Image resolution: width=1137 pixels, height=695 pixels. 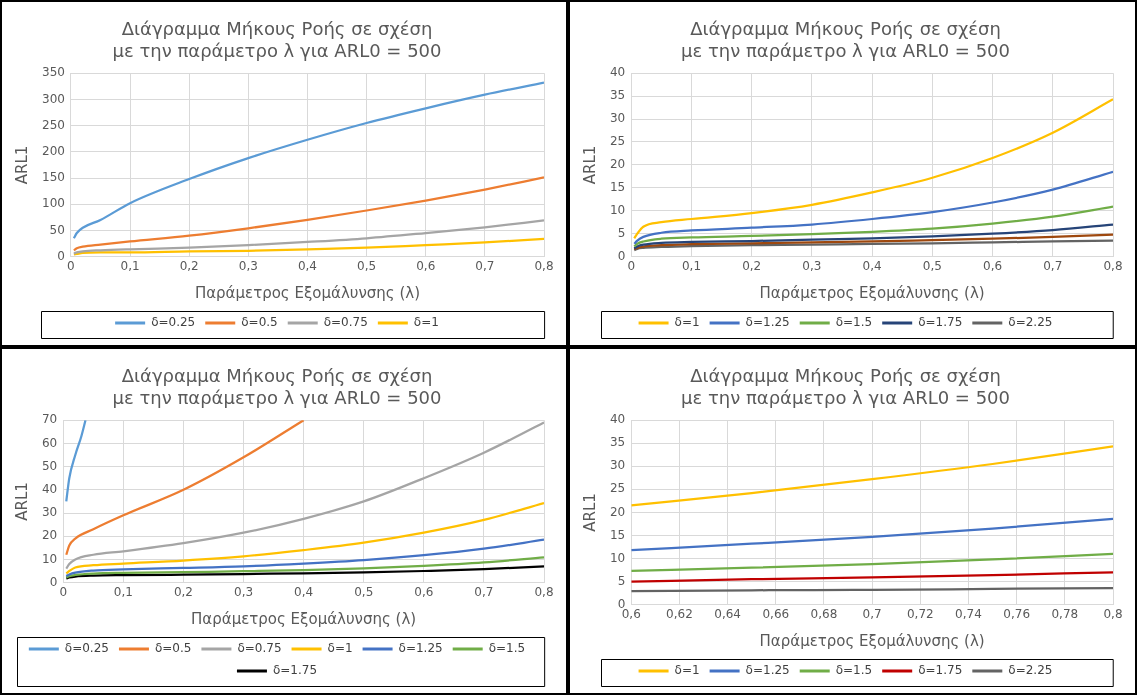 What do you see at coordinates (53, 203) in the screenshot?
I see `y-tick-label: 100` at bounding box center [53, 203].